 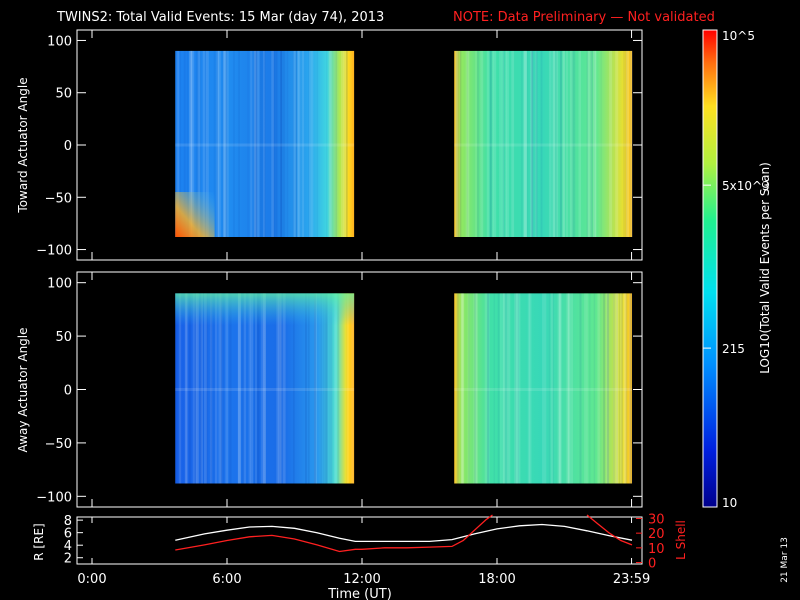 I want to click on right-tick-label: 10, so click(x=656, y=549).